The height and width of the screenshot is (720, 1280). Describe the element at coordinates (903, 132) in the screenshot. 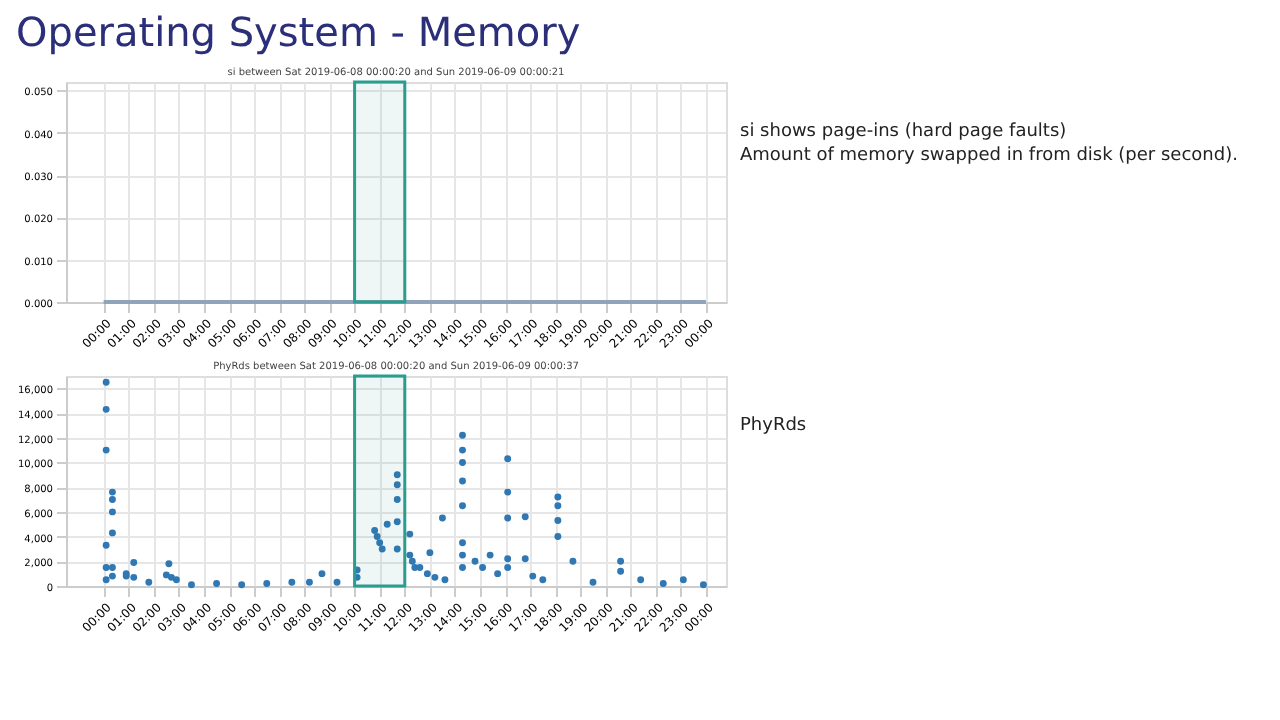

I see `text: si shows page-ins (hard page faults)` at that location.